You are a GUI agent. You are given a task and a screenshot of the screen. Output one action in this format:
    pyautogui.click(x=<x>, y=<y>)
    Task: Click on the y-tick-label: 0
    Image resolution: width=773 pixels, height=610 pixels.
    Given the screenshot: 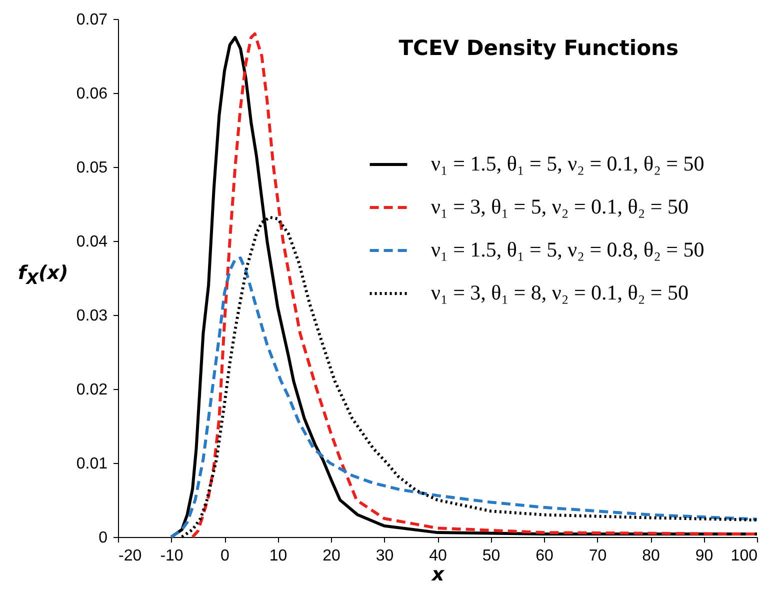 What is the action you would take?
    pyautogui.click(x=103, y=538)
    